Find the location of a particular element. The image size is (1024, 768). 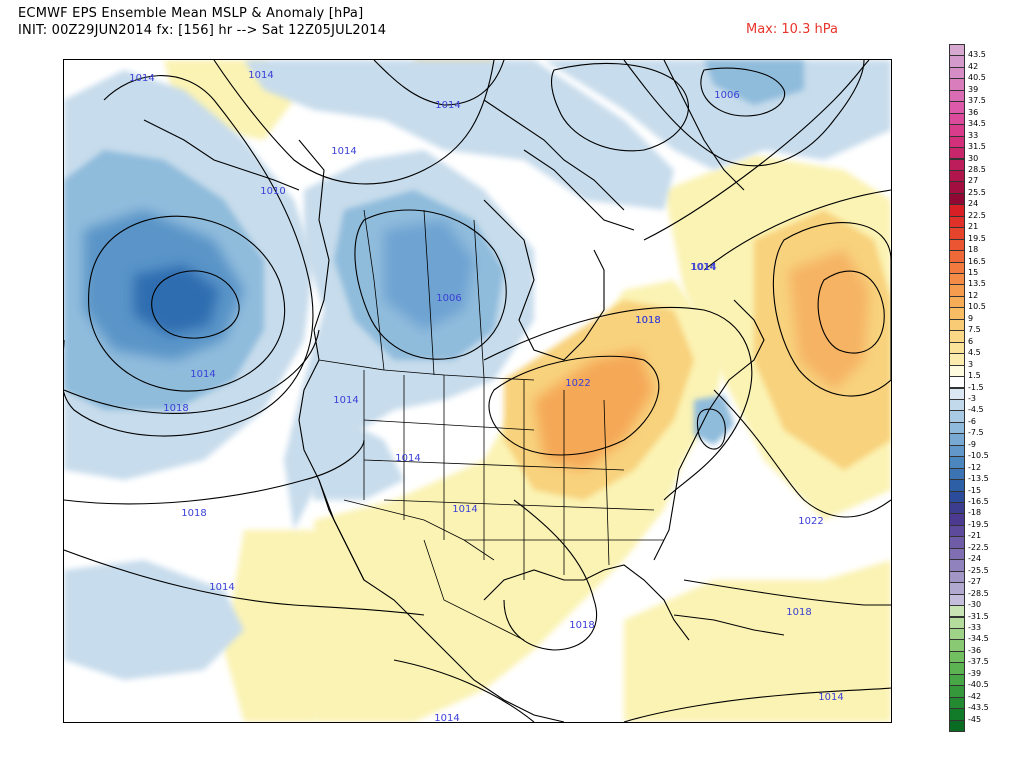

legend-tick-label: -37.5 is located at coordinates (978, 662).